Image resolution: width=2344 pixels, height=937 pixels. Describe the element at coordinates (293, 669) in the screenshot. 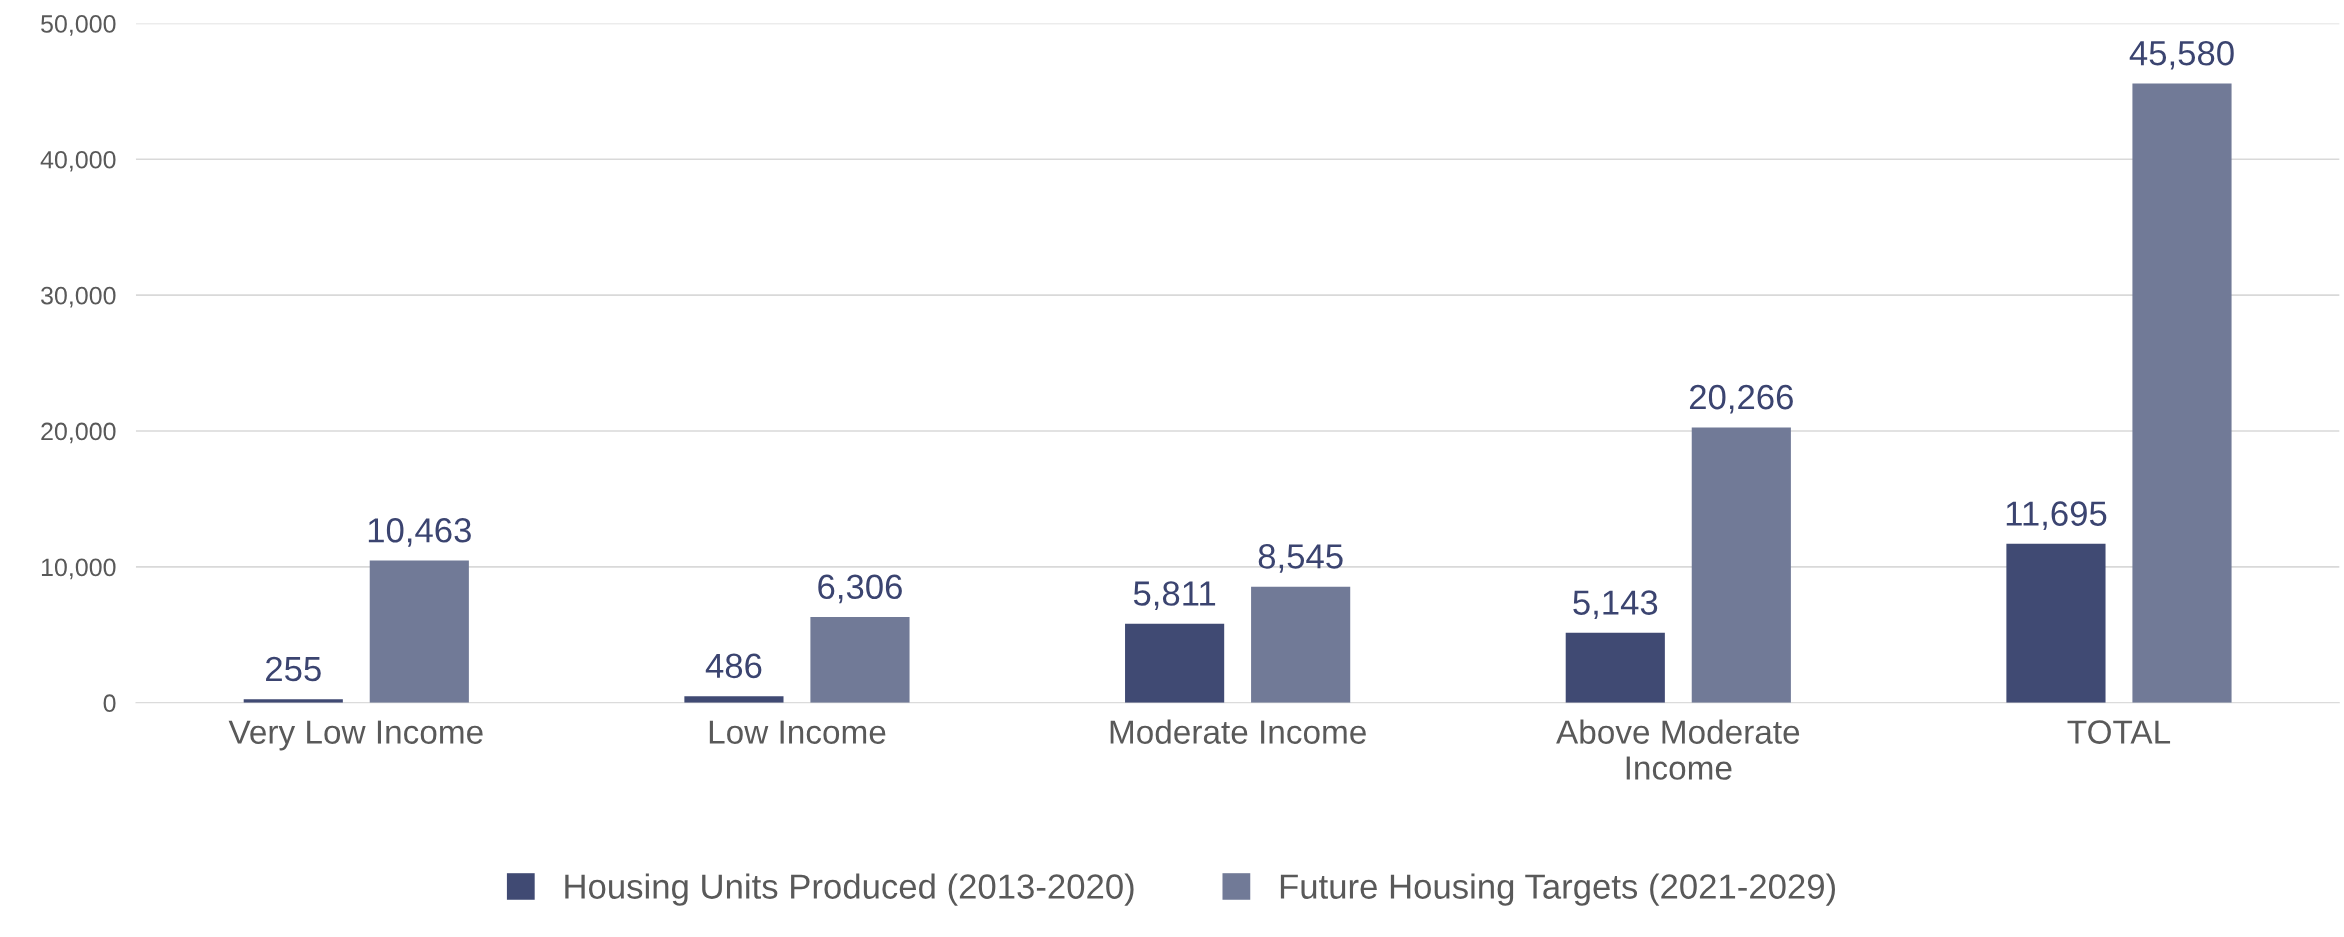

I see `data-label: 255` at that location.